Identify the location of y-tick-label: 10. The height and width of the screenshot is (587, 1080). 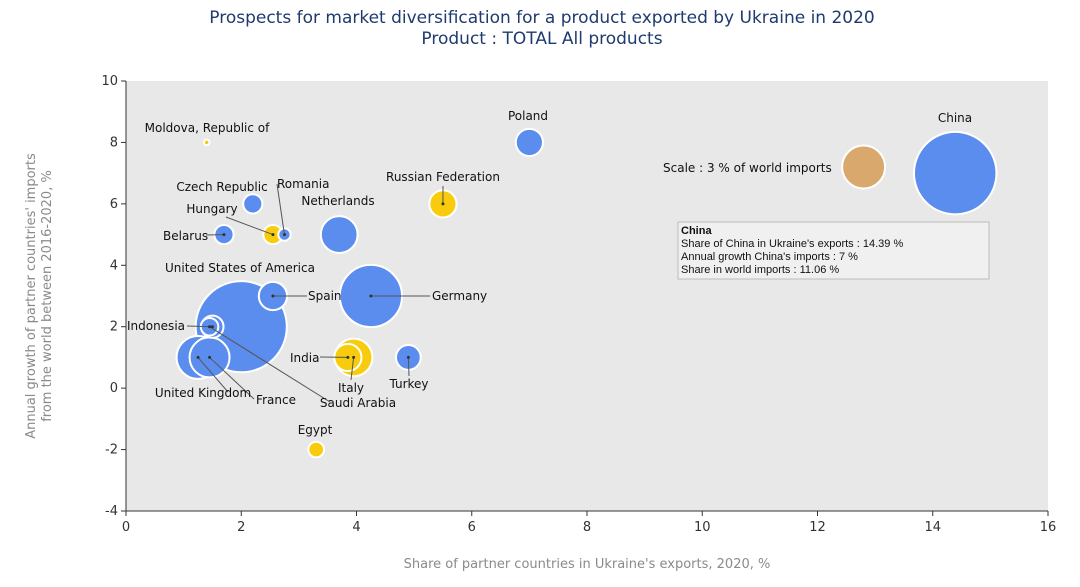
(109, 81).